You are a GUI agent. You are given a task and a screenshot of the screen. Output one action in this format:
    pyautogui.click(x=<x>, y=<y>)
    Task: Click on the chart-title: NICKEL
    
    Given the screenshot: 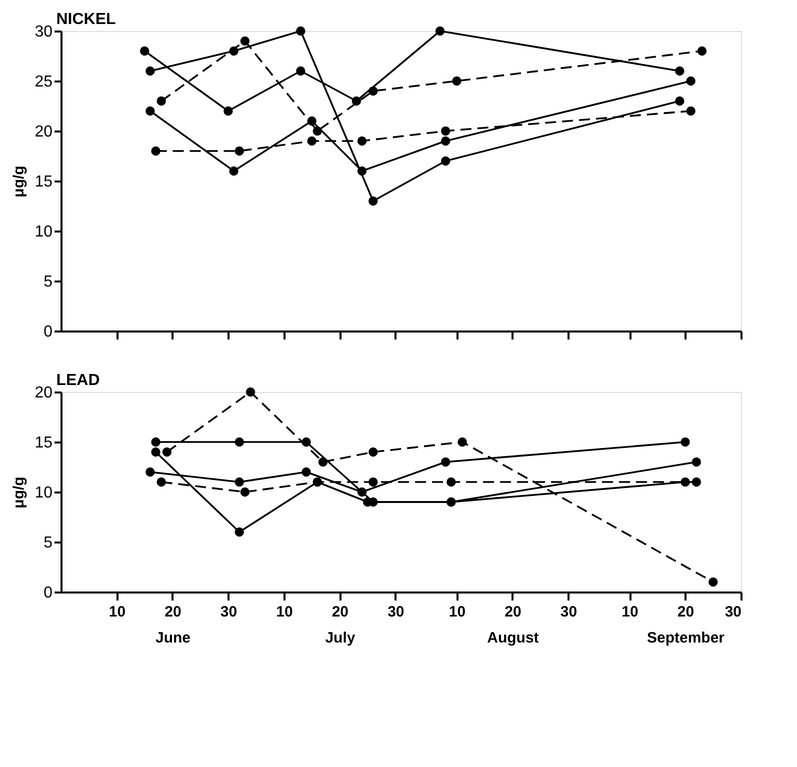 What is the action you would take?
    pyautogui.click(x=86, y=19)
    